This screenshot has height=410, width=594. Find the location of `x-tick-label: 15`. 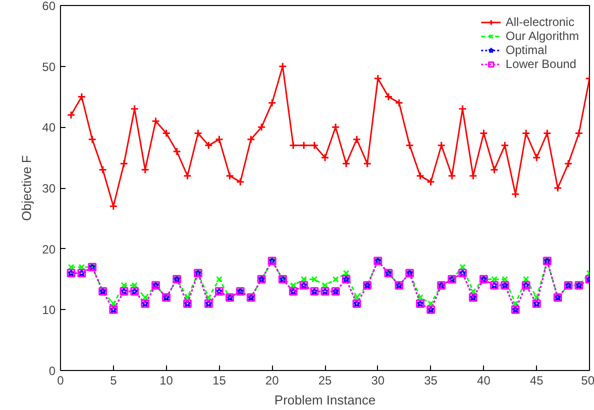

x-tick-label: 15 is located at coordinates (219, 381).